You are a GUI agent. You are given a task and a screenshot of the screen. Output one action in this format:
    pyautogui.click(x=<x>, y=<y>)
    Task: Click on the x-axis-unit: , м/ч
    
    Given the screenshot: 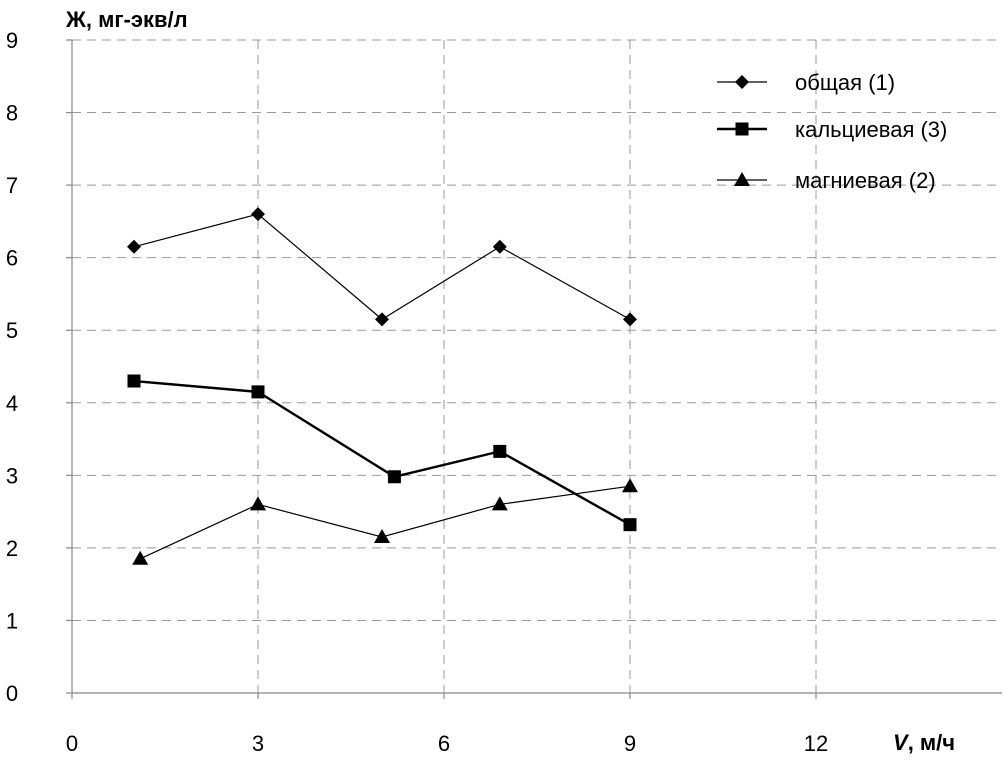 What is the action you would take?
    pyautogui.click(x=931, y=742)
    